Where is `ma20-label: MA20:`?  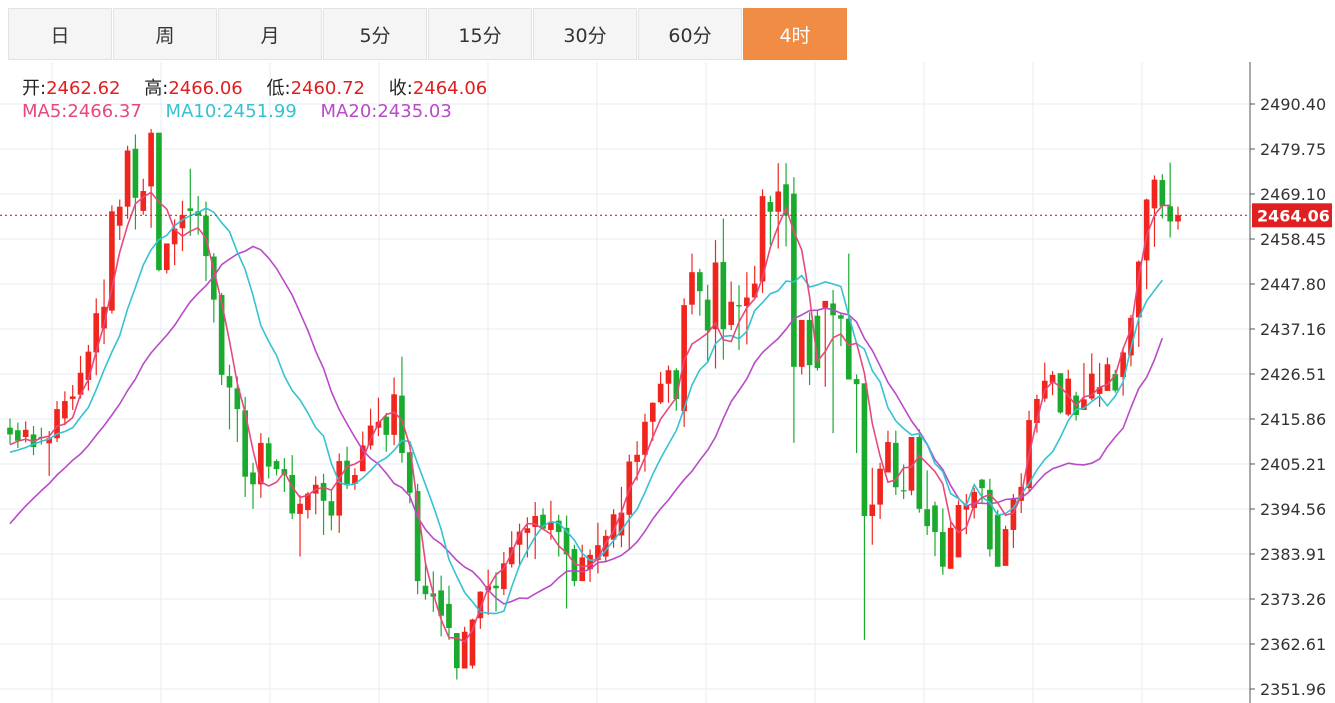
ma20-label: MA20: is located at coordinates (349, 111).